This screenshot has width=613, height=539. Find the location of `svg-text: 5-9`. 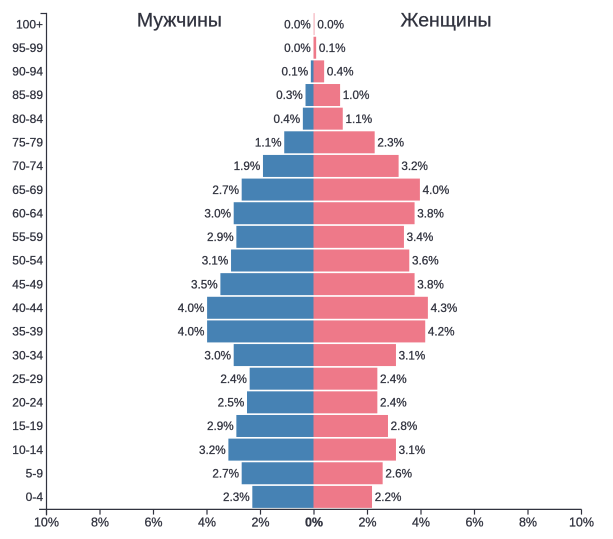

svg-text: 5-9 is located at coordinates (35, 473).